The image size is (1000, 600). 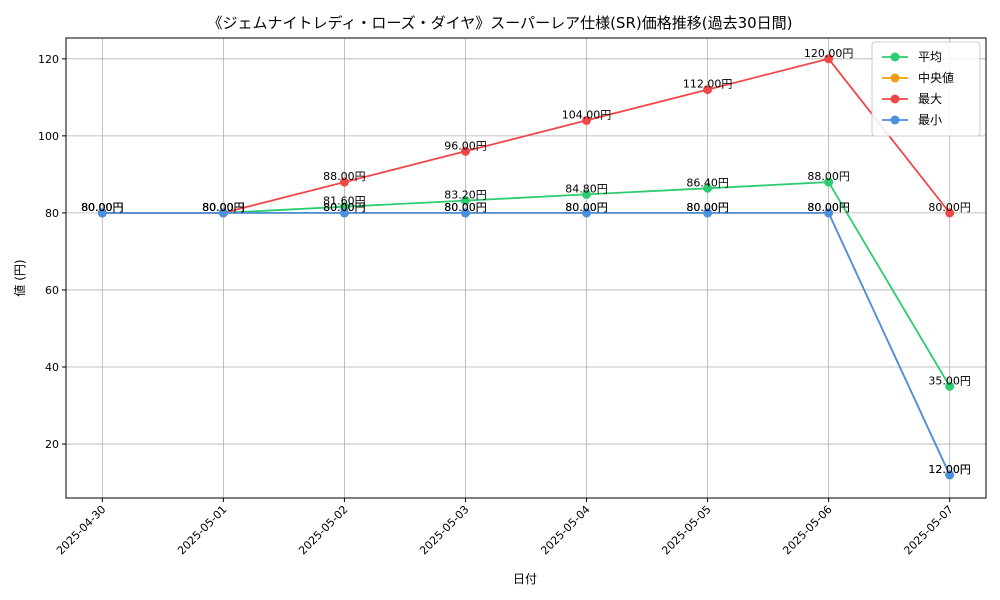 What do you see at coordinates (19, 277) in the screenshot?
I see `y-axis-label: 値 (円)` at bounding box center [19, 277].